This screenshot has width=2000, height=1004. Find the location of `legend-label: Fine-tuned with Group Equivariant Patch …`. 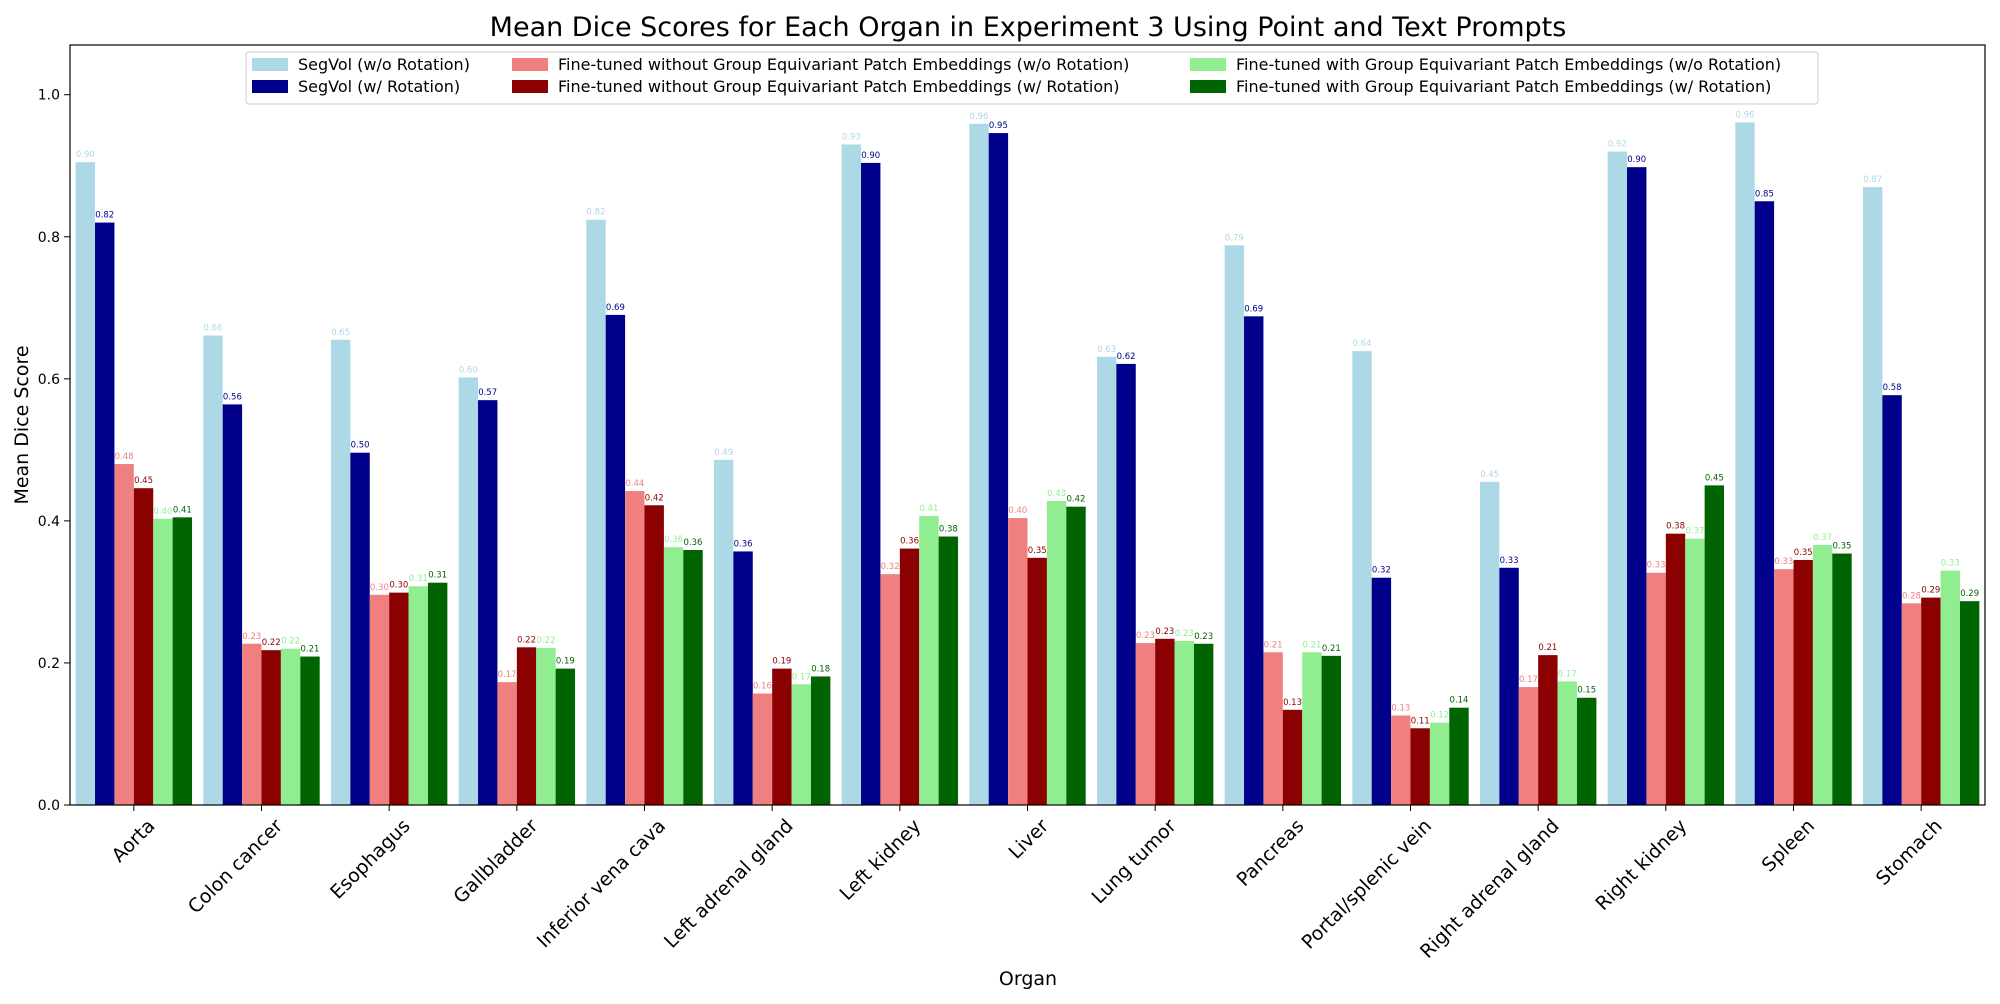

legend-label: Fine-tuned with Group Equivariant Patch … is located at coordinates (1503, 86).